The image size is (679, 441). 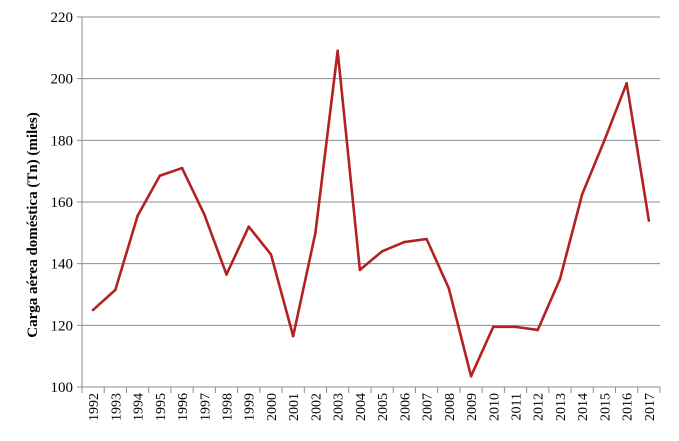 I want to click on y-tick-label-100: 100, so click(x=62, y=388).